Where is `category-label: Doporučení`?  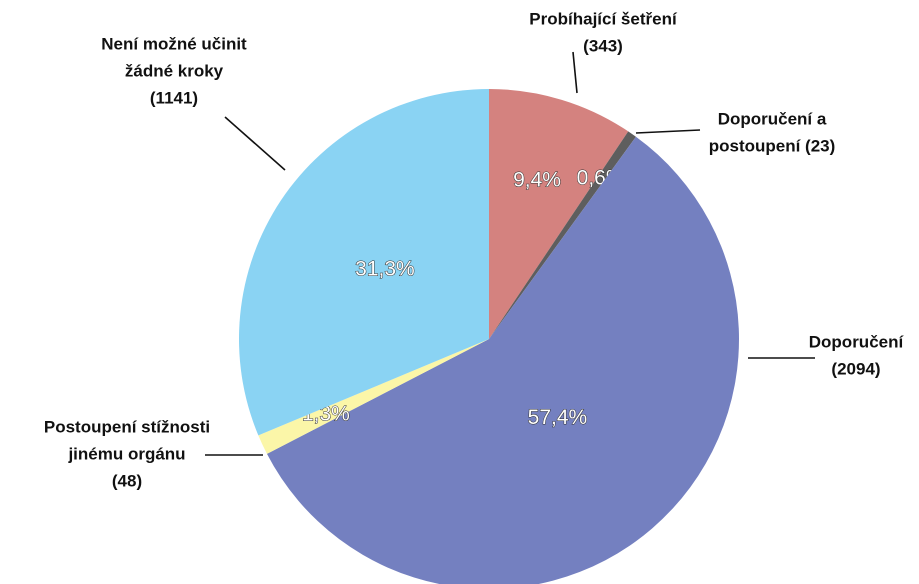 category-label: Doporučení is located at coordinates (857, 341).